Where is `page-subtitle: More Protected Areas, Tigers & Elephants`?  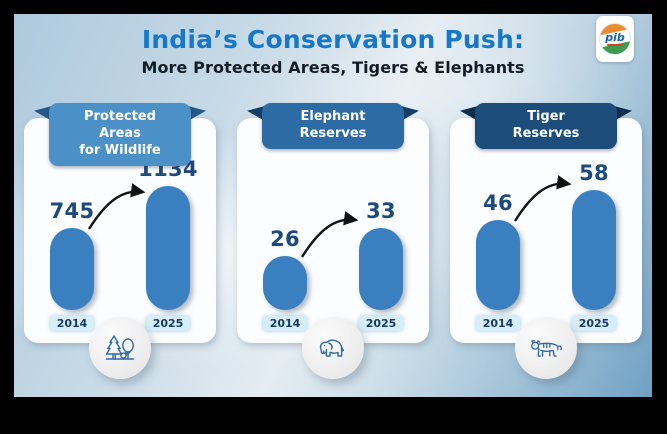
page-subtitle: More Protected Areas, Tigers & Elephants is located at coordinates (333, 67).